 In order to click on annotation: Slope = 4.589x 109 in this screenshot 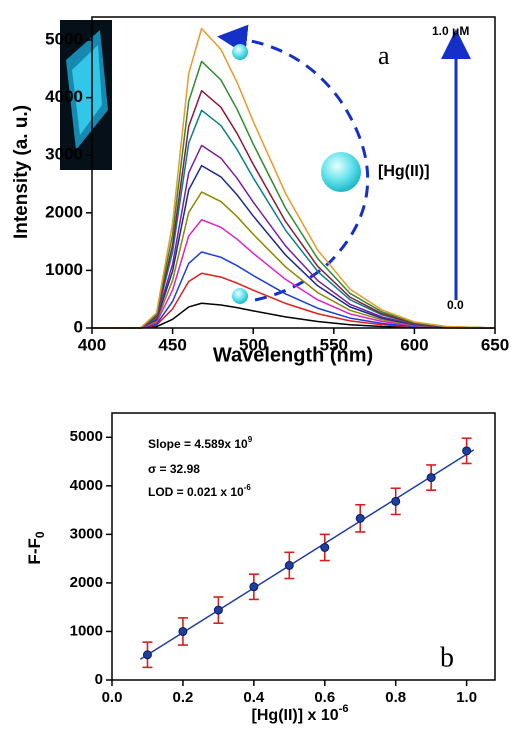, I will do `click(200, 443)`.